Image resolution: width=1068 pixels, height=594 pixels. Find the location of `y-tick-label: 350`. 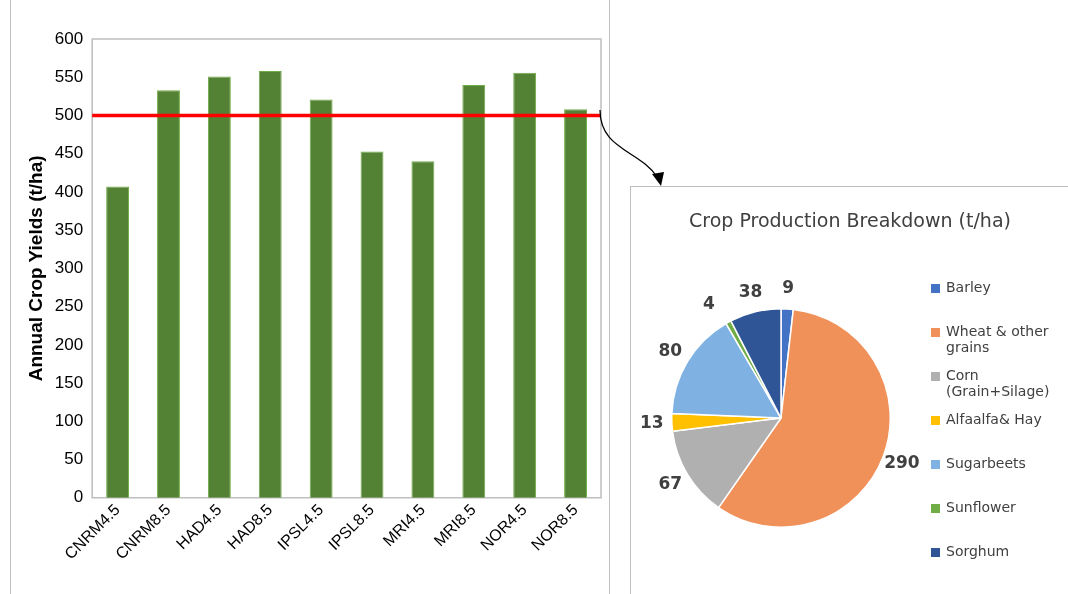

y-tick-label: 350 is located at coordinates (69, 229).